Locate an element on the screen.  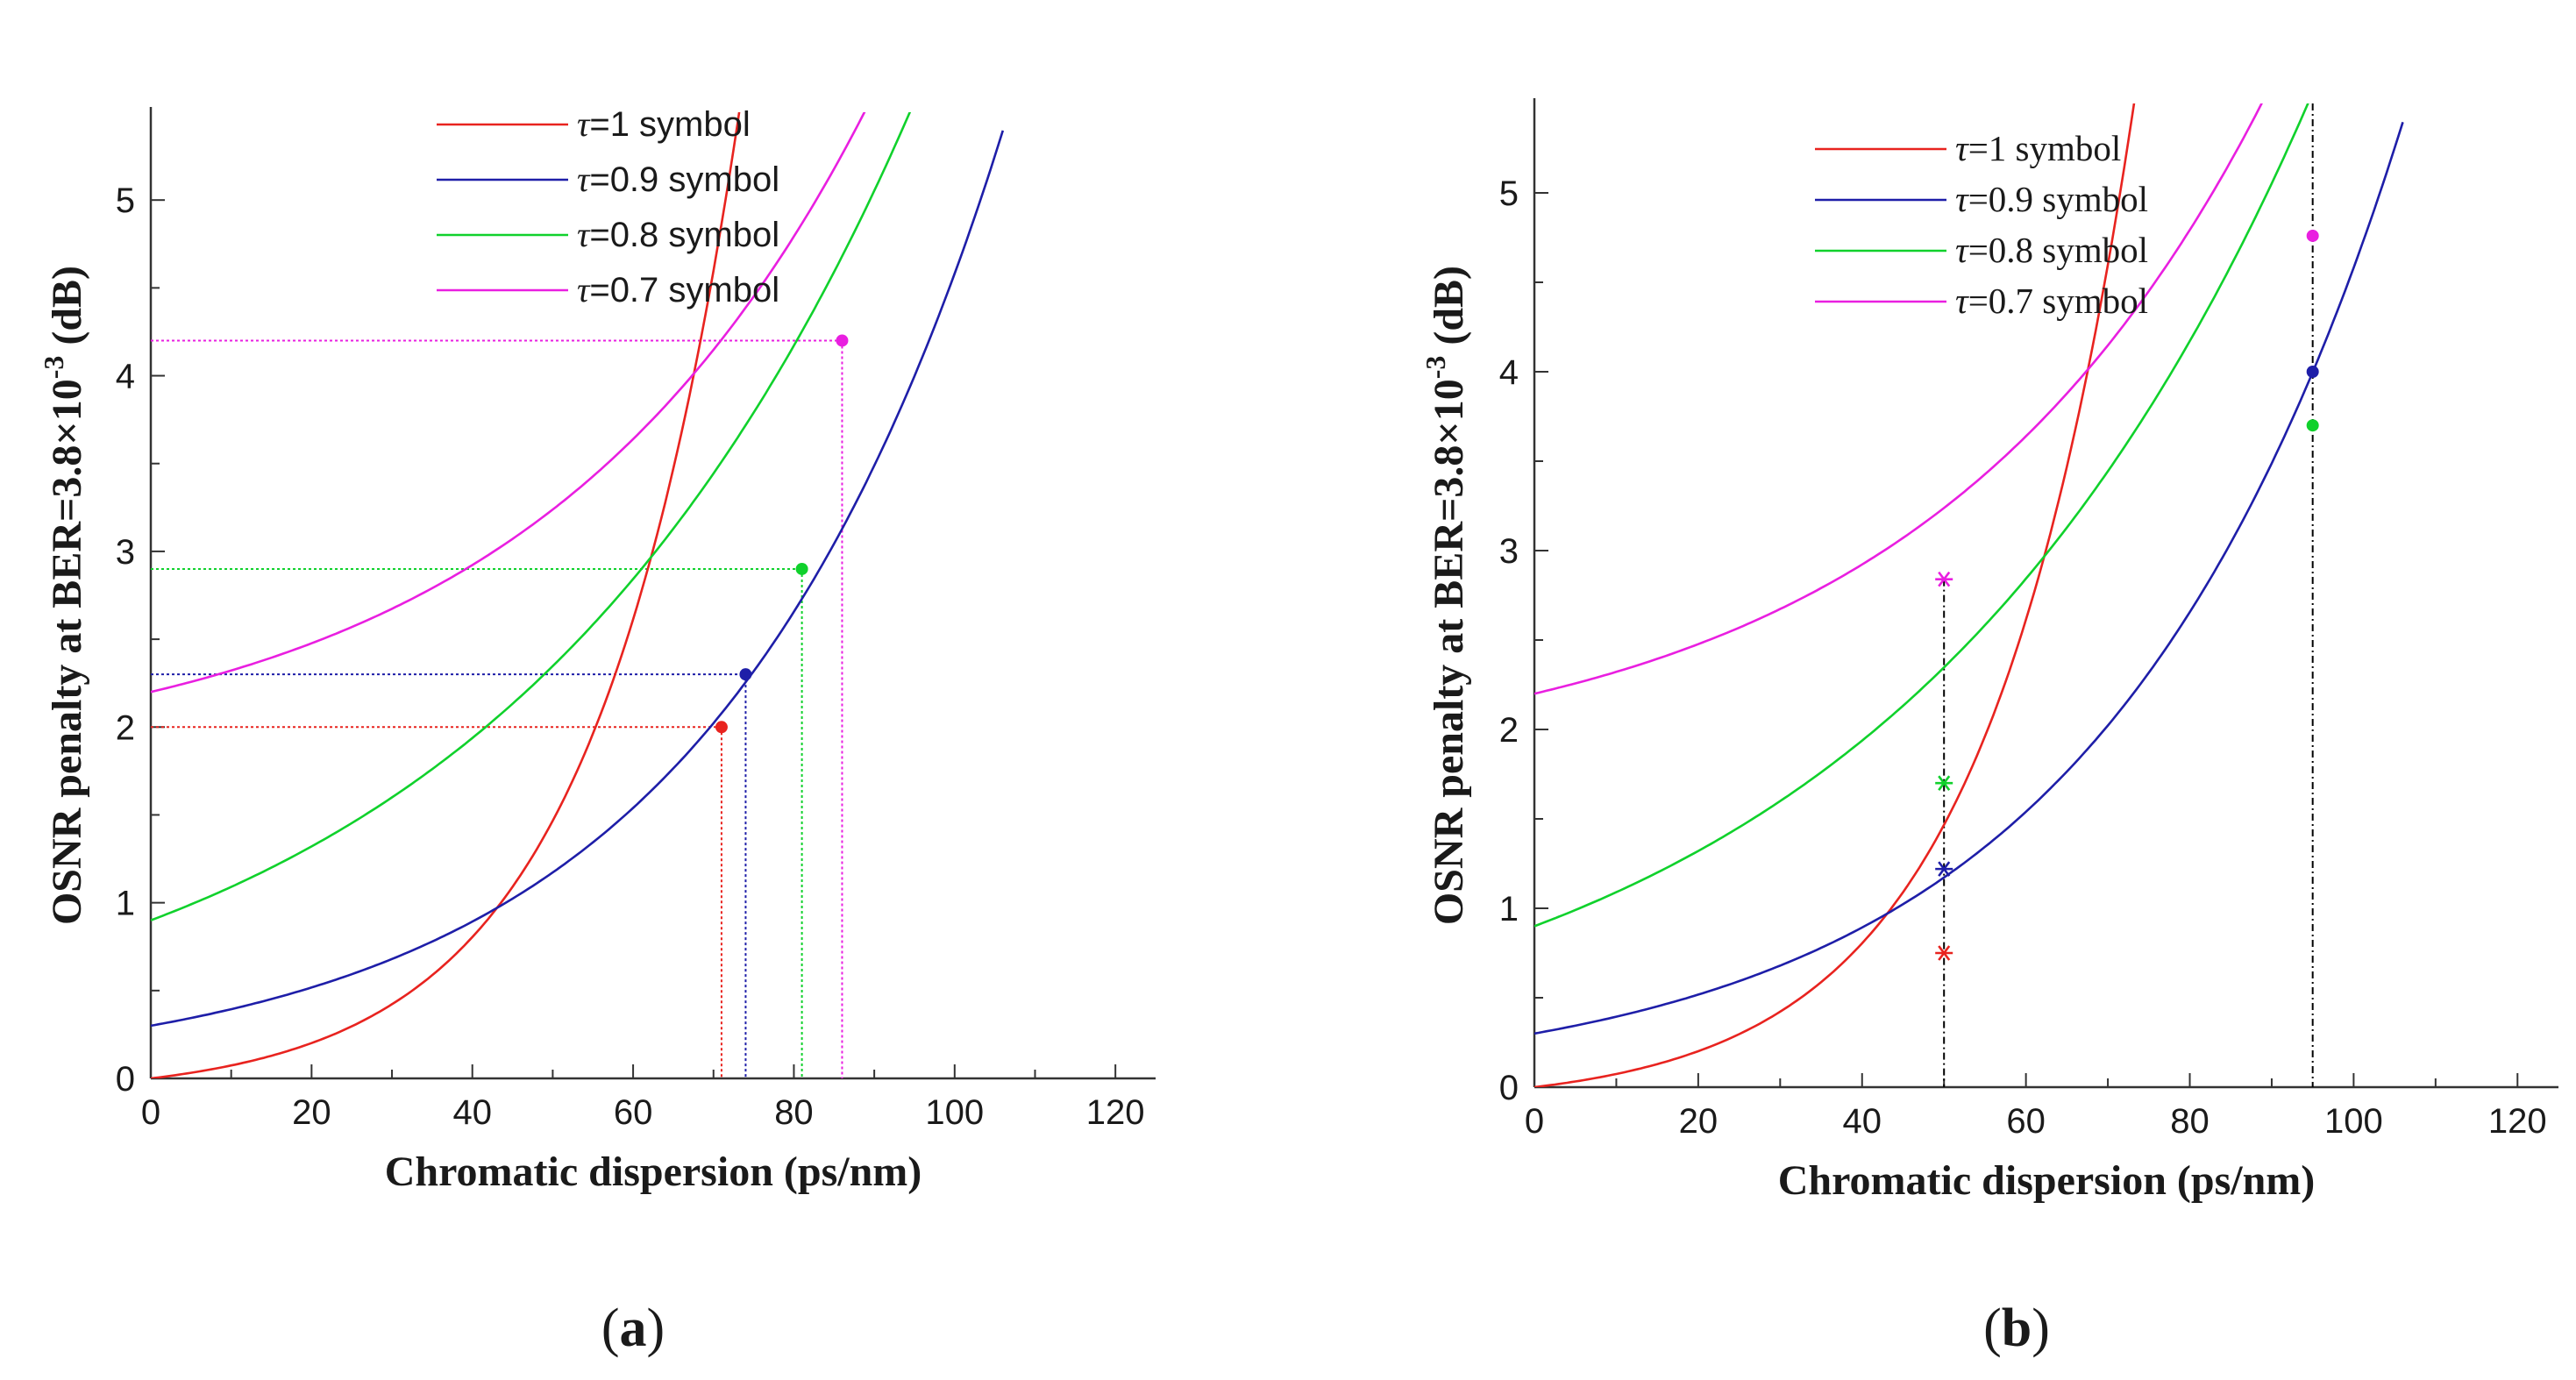
panel-label-b: (b) is located at coordinates (2016, 1328).